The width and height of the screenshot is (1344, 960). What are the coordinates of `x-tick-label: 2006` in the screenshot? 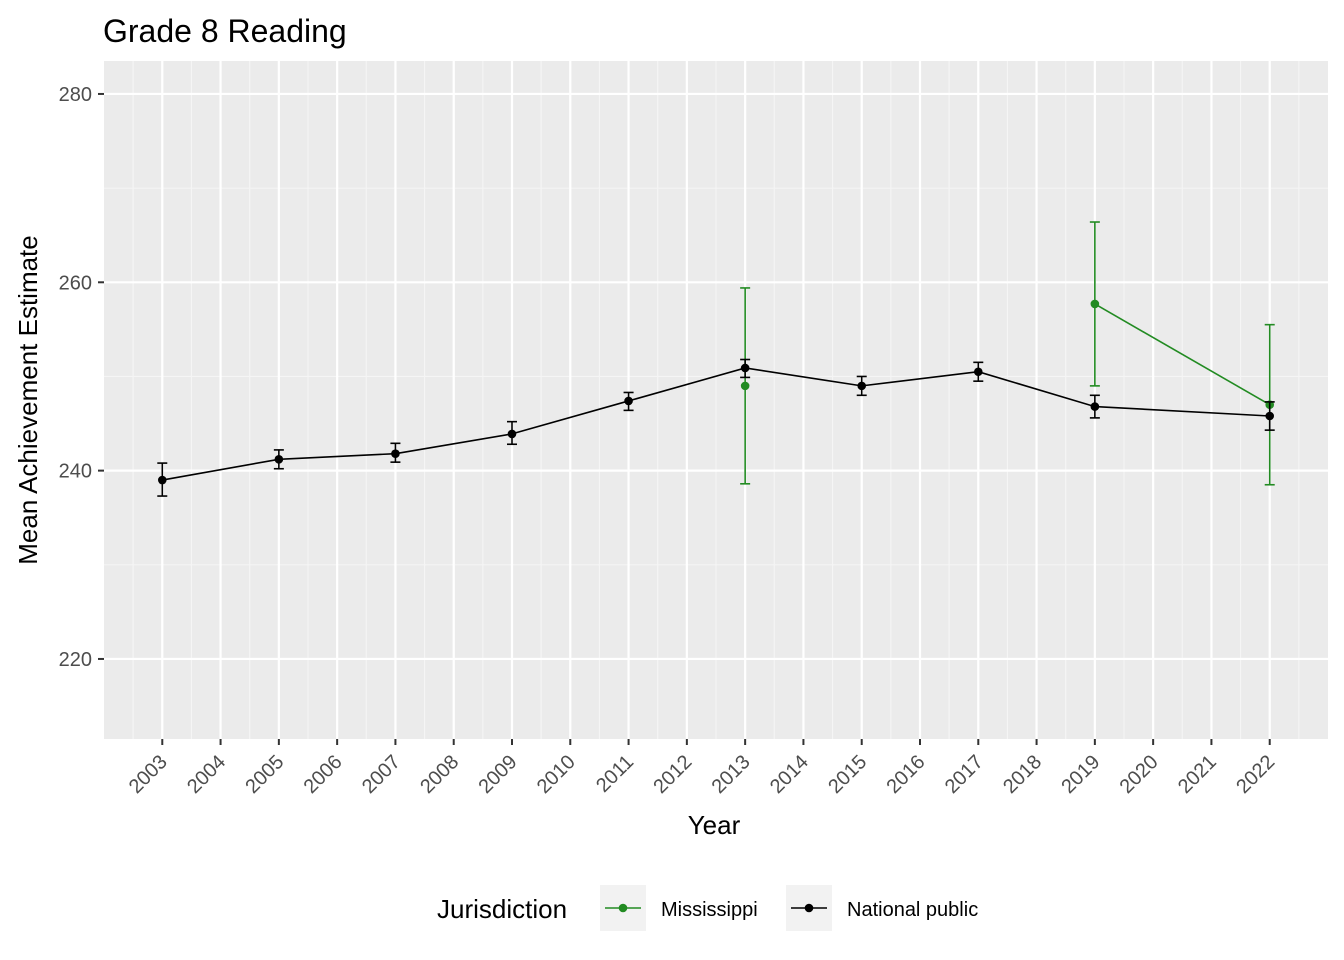 It's located at (323, 774).